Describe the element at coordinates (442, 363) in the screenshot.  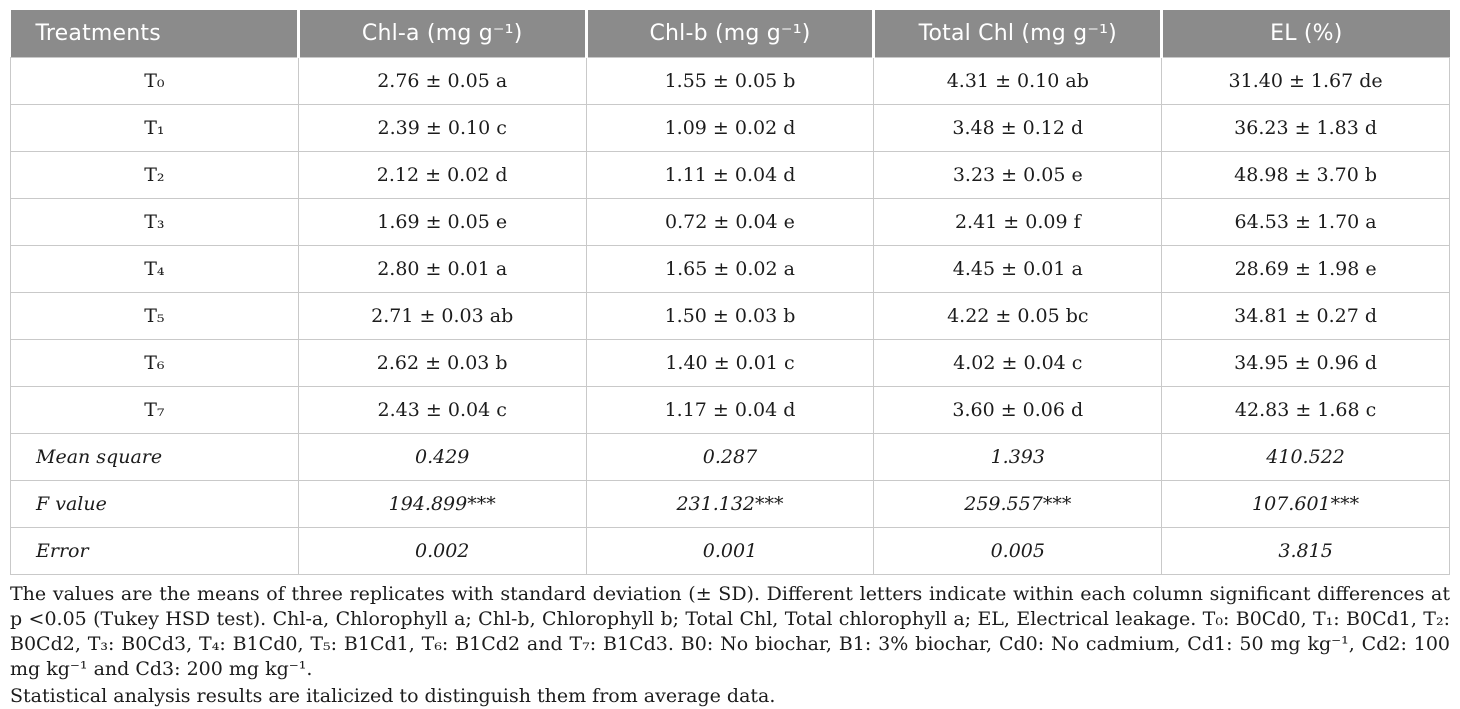
I see `chl-a-cell: 2.62 ± 0.03 b` at that location.